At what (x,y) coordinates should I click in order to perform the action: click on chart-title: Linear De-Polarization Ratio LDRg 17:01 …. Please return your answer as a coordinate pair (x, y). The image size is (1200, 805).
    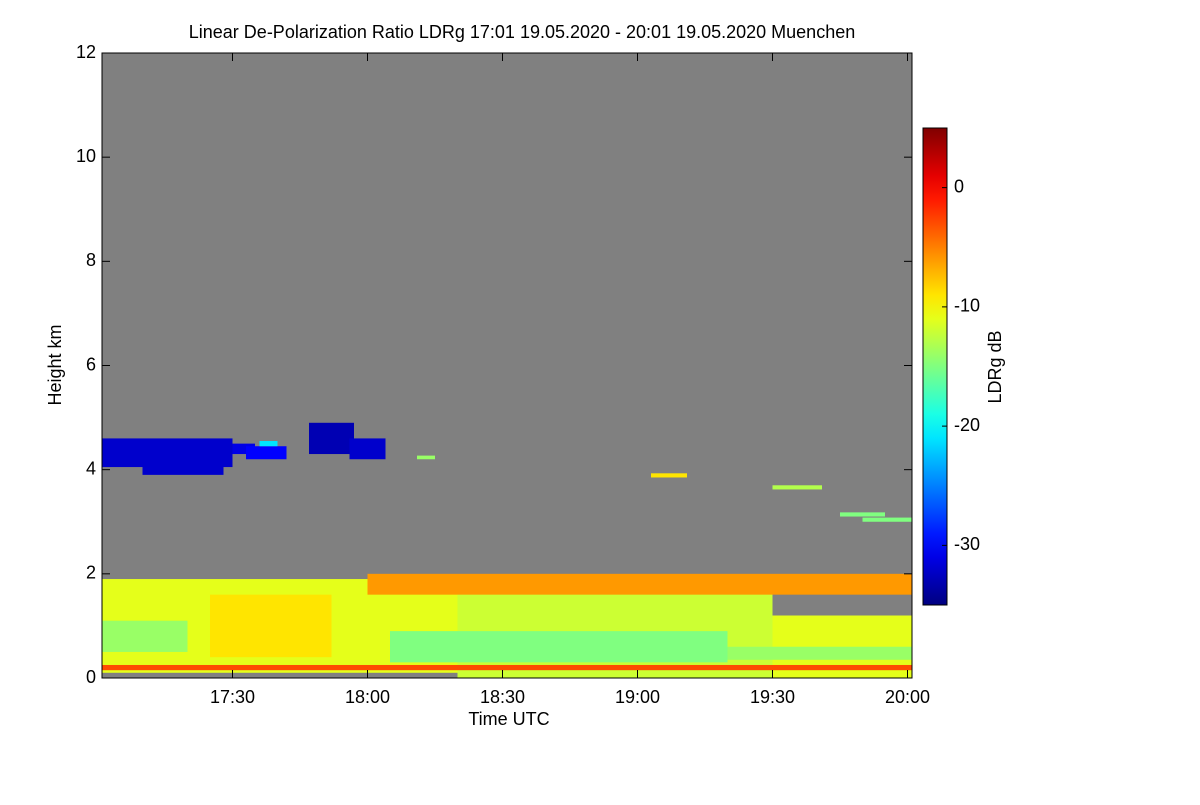
    Looking at the image, I should click on (522, 32).